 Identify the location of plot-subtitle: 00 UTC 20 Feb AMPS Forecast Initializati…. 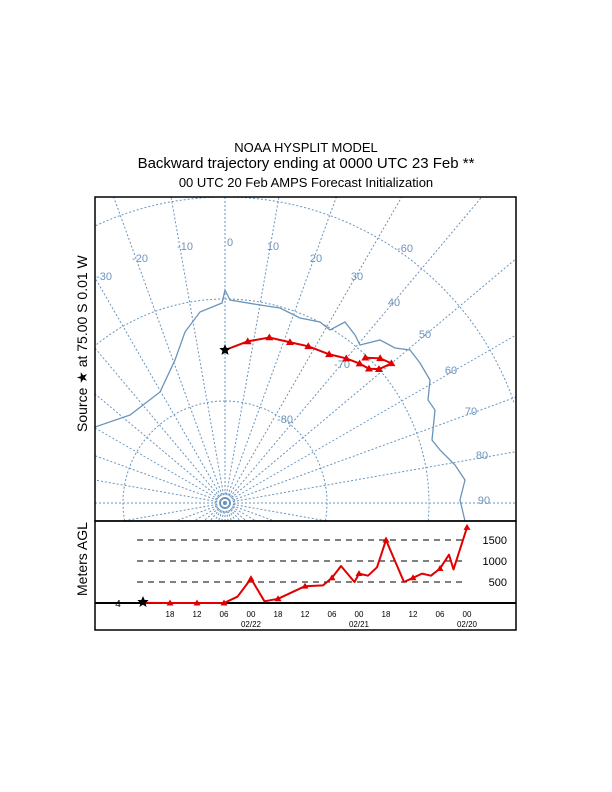
(306, 182).